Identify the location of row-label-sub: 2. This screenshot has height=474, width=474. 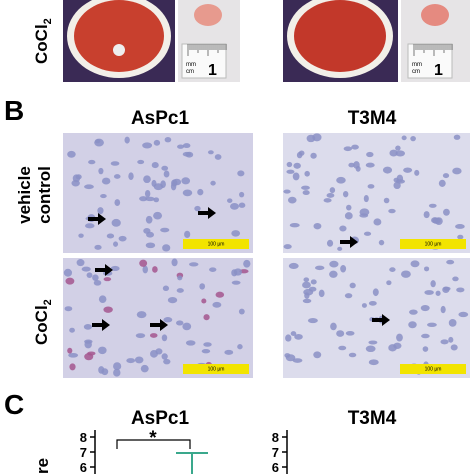
(48, 302).